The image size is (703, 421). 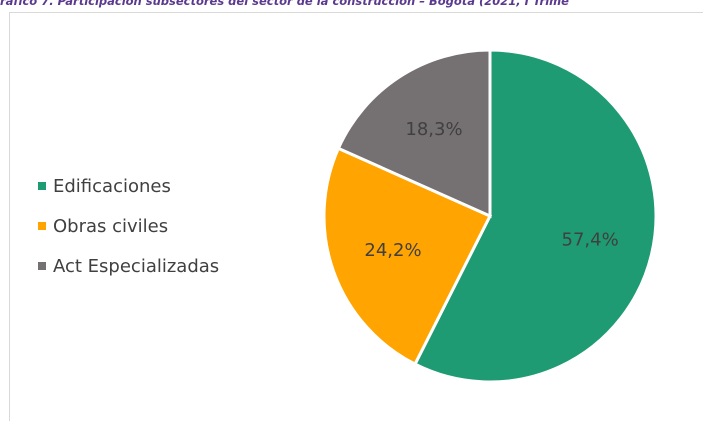 I want to click on legend-swatch-act-especializadas, so click(x=42, y=266).